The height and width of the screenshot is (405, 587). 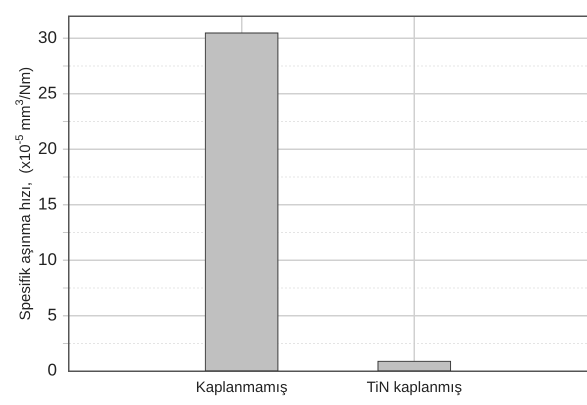 I want to click on x-tick-label: TiN kaplanmış, so click(x=414, y=387).